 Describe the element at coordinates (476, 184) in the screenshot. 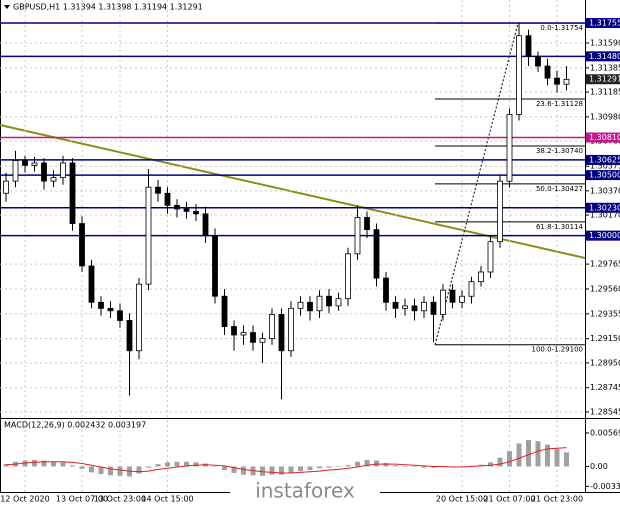

I see `fib-diagonal` at that location.